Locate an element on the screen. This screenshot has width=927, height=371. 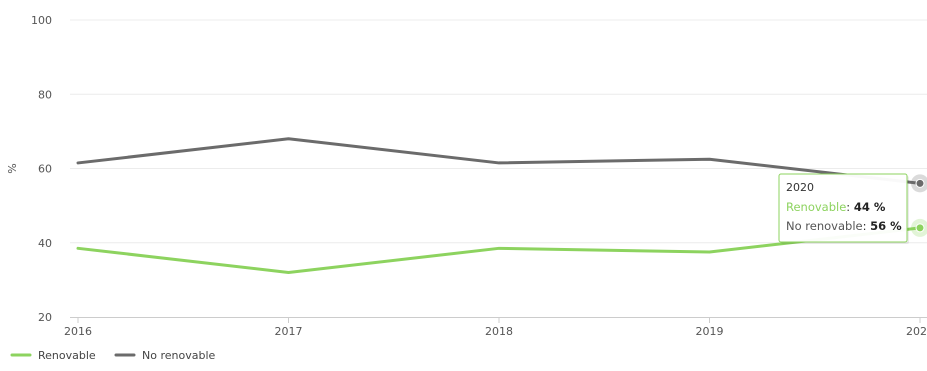
tooltip-row: No renovable: 56 % is located at coordinates (844, 226).